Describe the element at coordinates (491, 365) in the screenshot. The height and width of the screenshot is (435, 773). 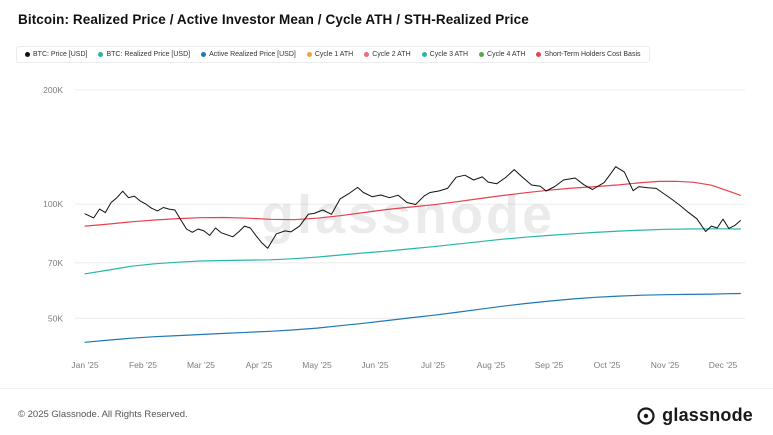
I see `x-tick-label: Aug '25` at that location.